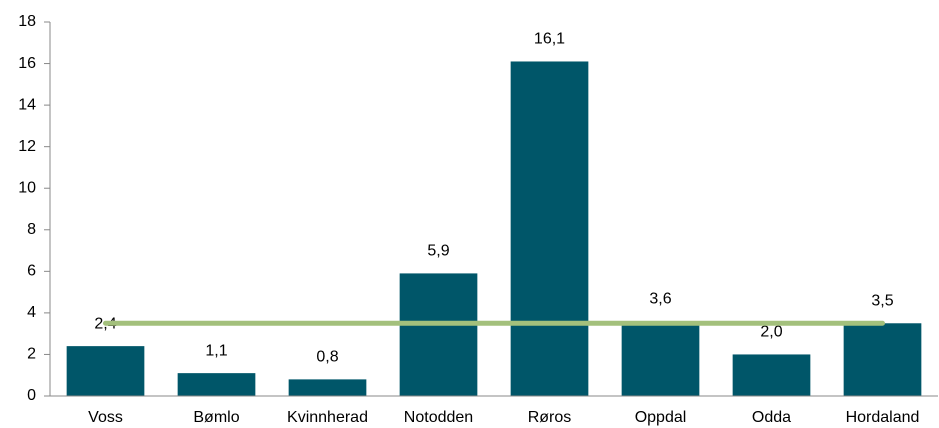  What do you see at coordinates (660, 298) in the screenshot?
I see `data-label: 3,6` at bounding box center [660, 298].